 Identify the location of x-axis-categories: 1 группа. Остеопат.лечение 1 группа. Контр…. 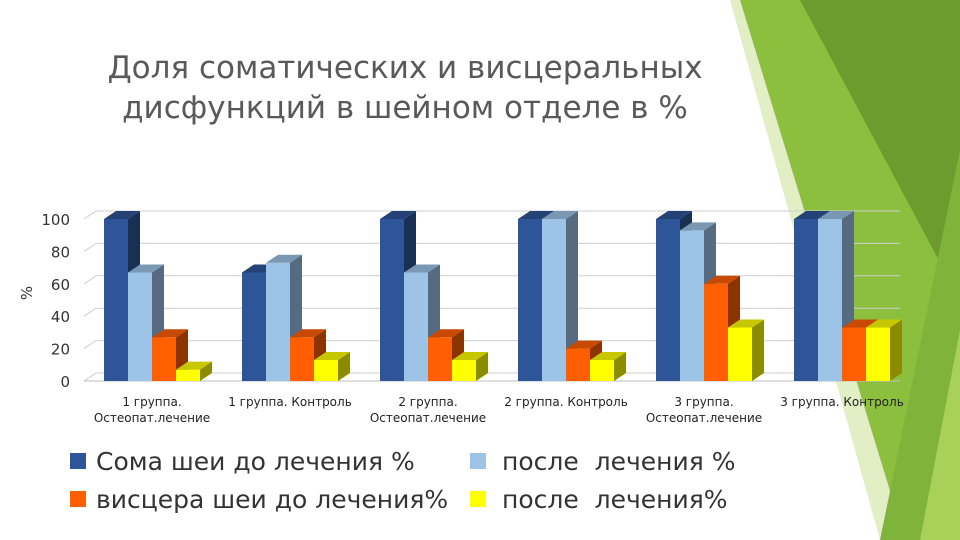
(499, 410).